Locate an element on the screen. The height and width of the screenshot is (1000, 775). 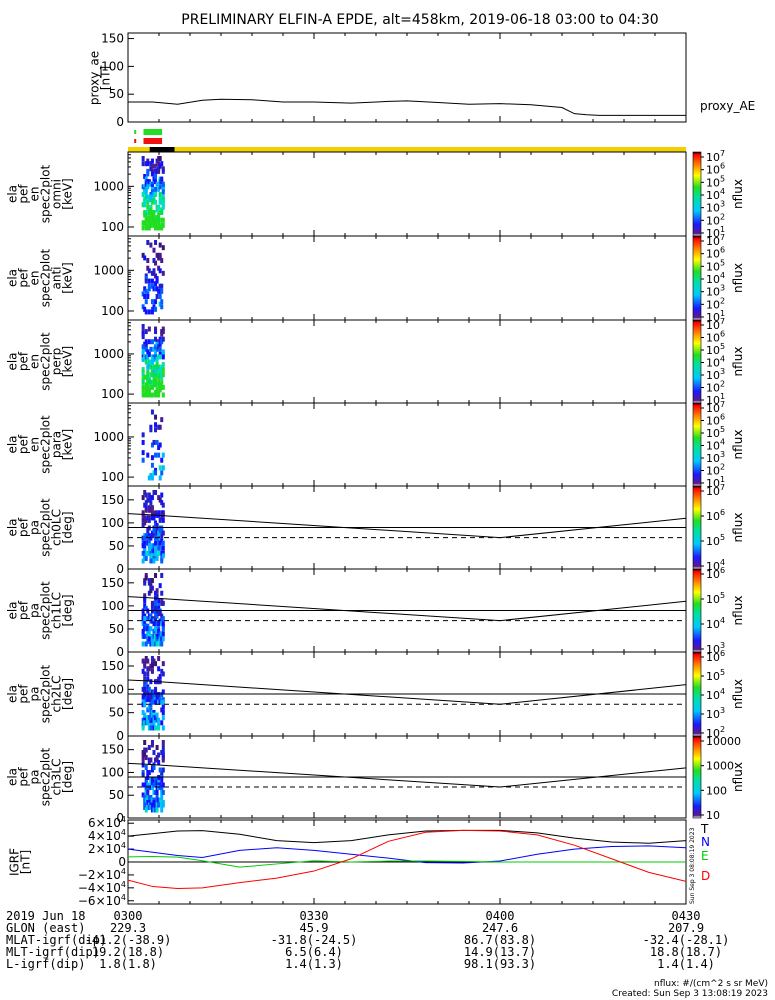
spec_anti-zticklabel: 101 is located at coordinates (715, 316).